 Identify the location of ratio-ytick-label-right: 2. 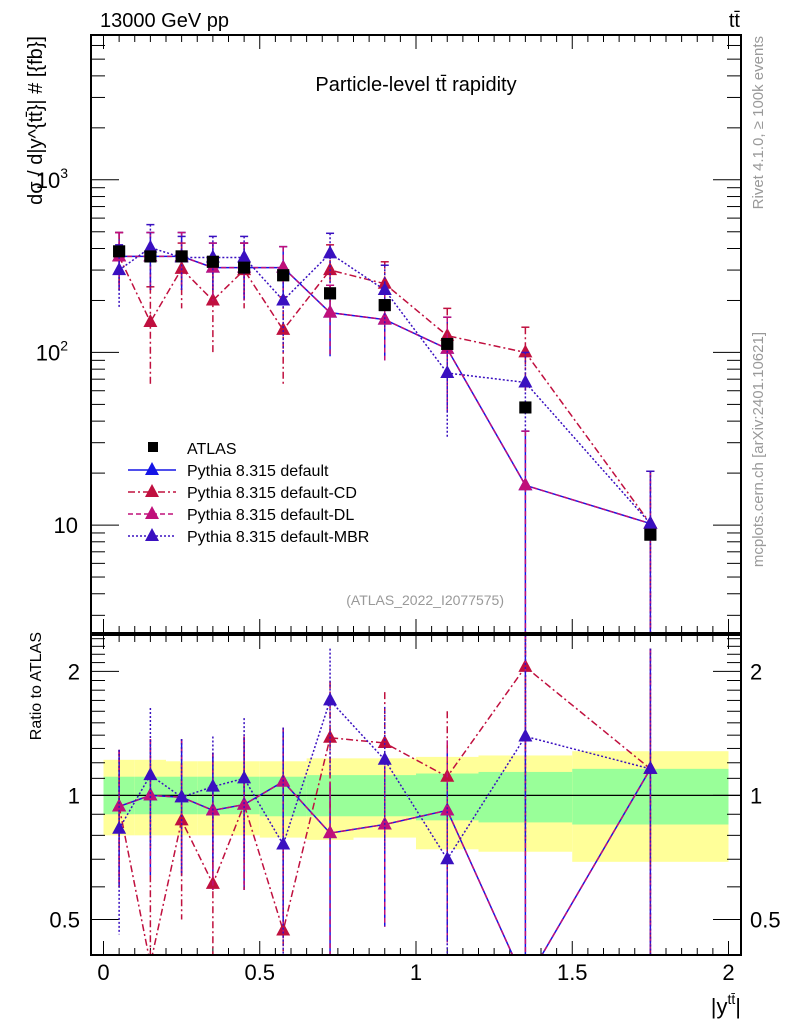
(756, 671).